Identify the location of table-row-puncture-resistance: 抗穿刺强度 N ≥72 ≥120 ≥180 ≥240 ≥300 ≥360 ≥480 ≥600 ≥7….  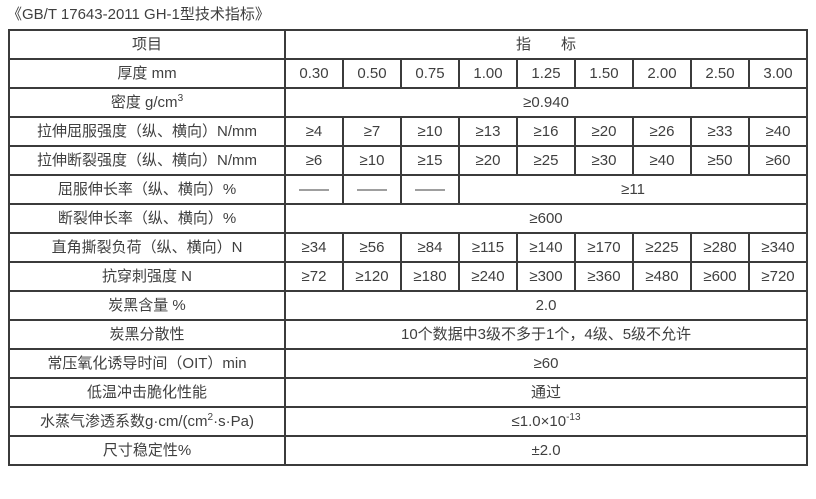
(408, 276).